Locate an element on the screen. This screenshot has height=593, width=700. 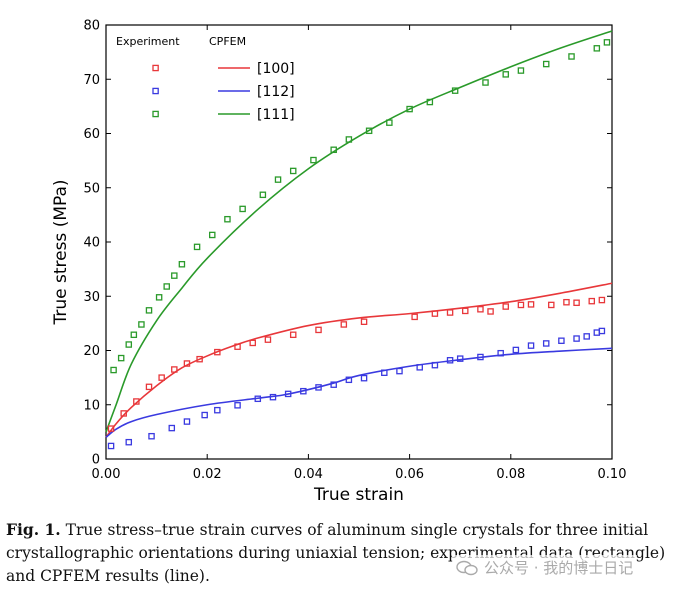
legend-label-111: [111] is located at coordinates (276, 115).